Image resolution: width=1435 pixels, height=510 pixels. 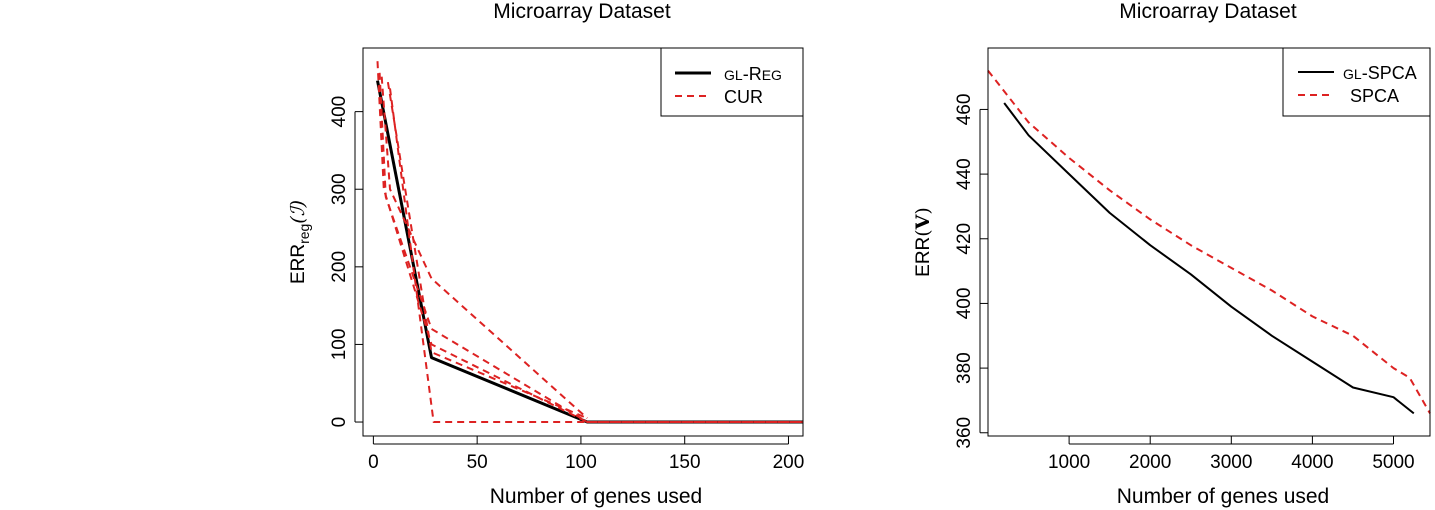 I want to click on right-x-tick-label: 1000, so click(x=1069, y=462).